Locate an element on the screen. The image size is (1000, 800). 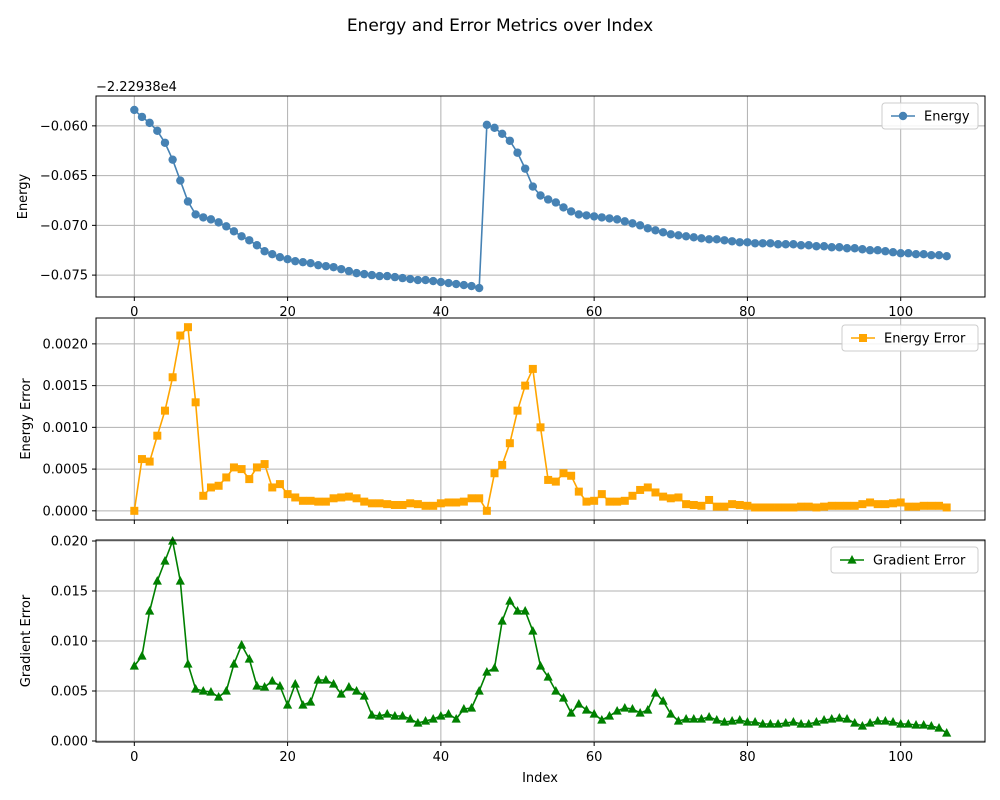
x-tick-label: 20 is located at coordinates (287, 757).